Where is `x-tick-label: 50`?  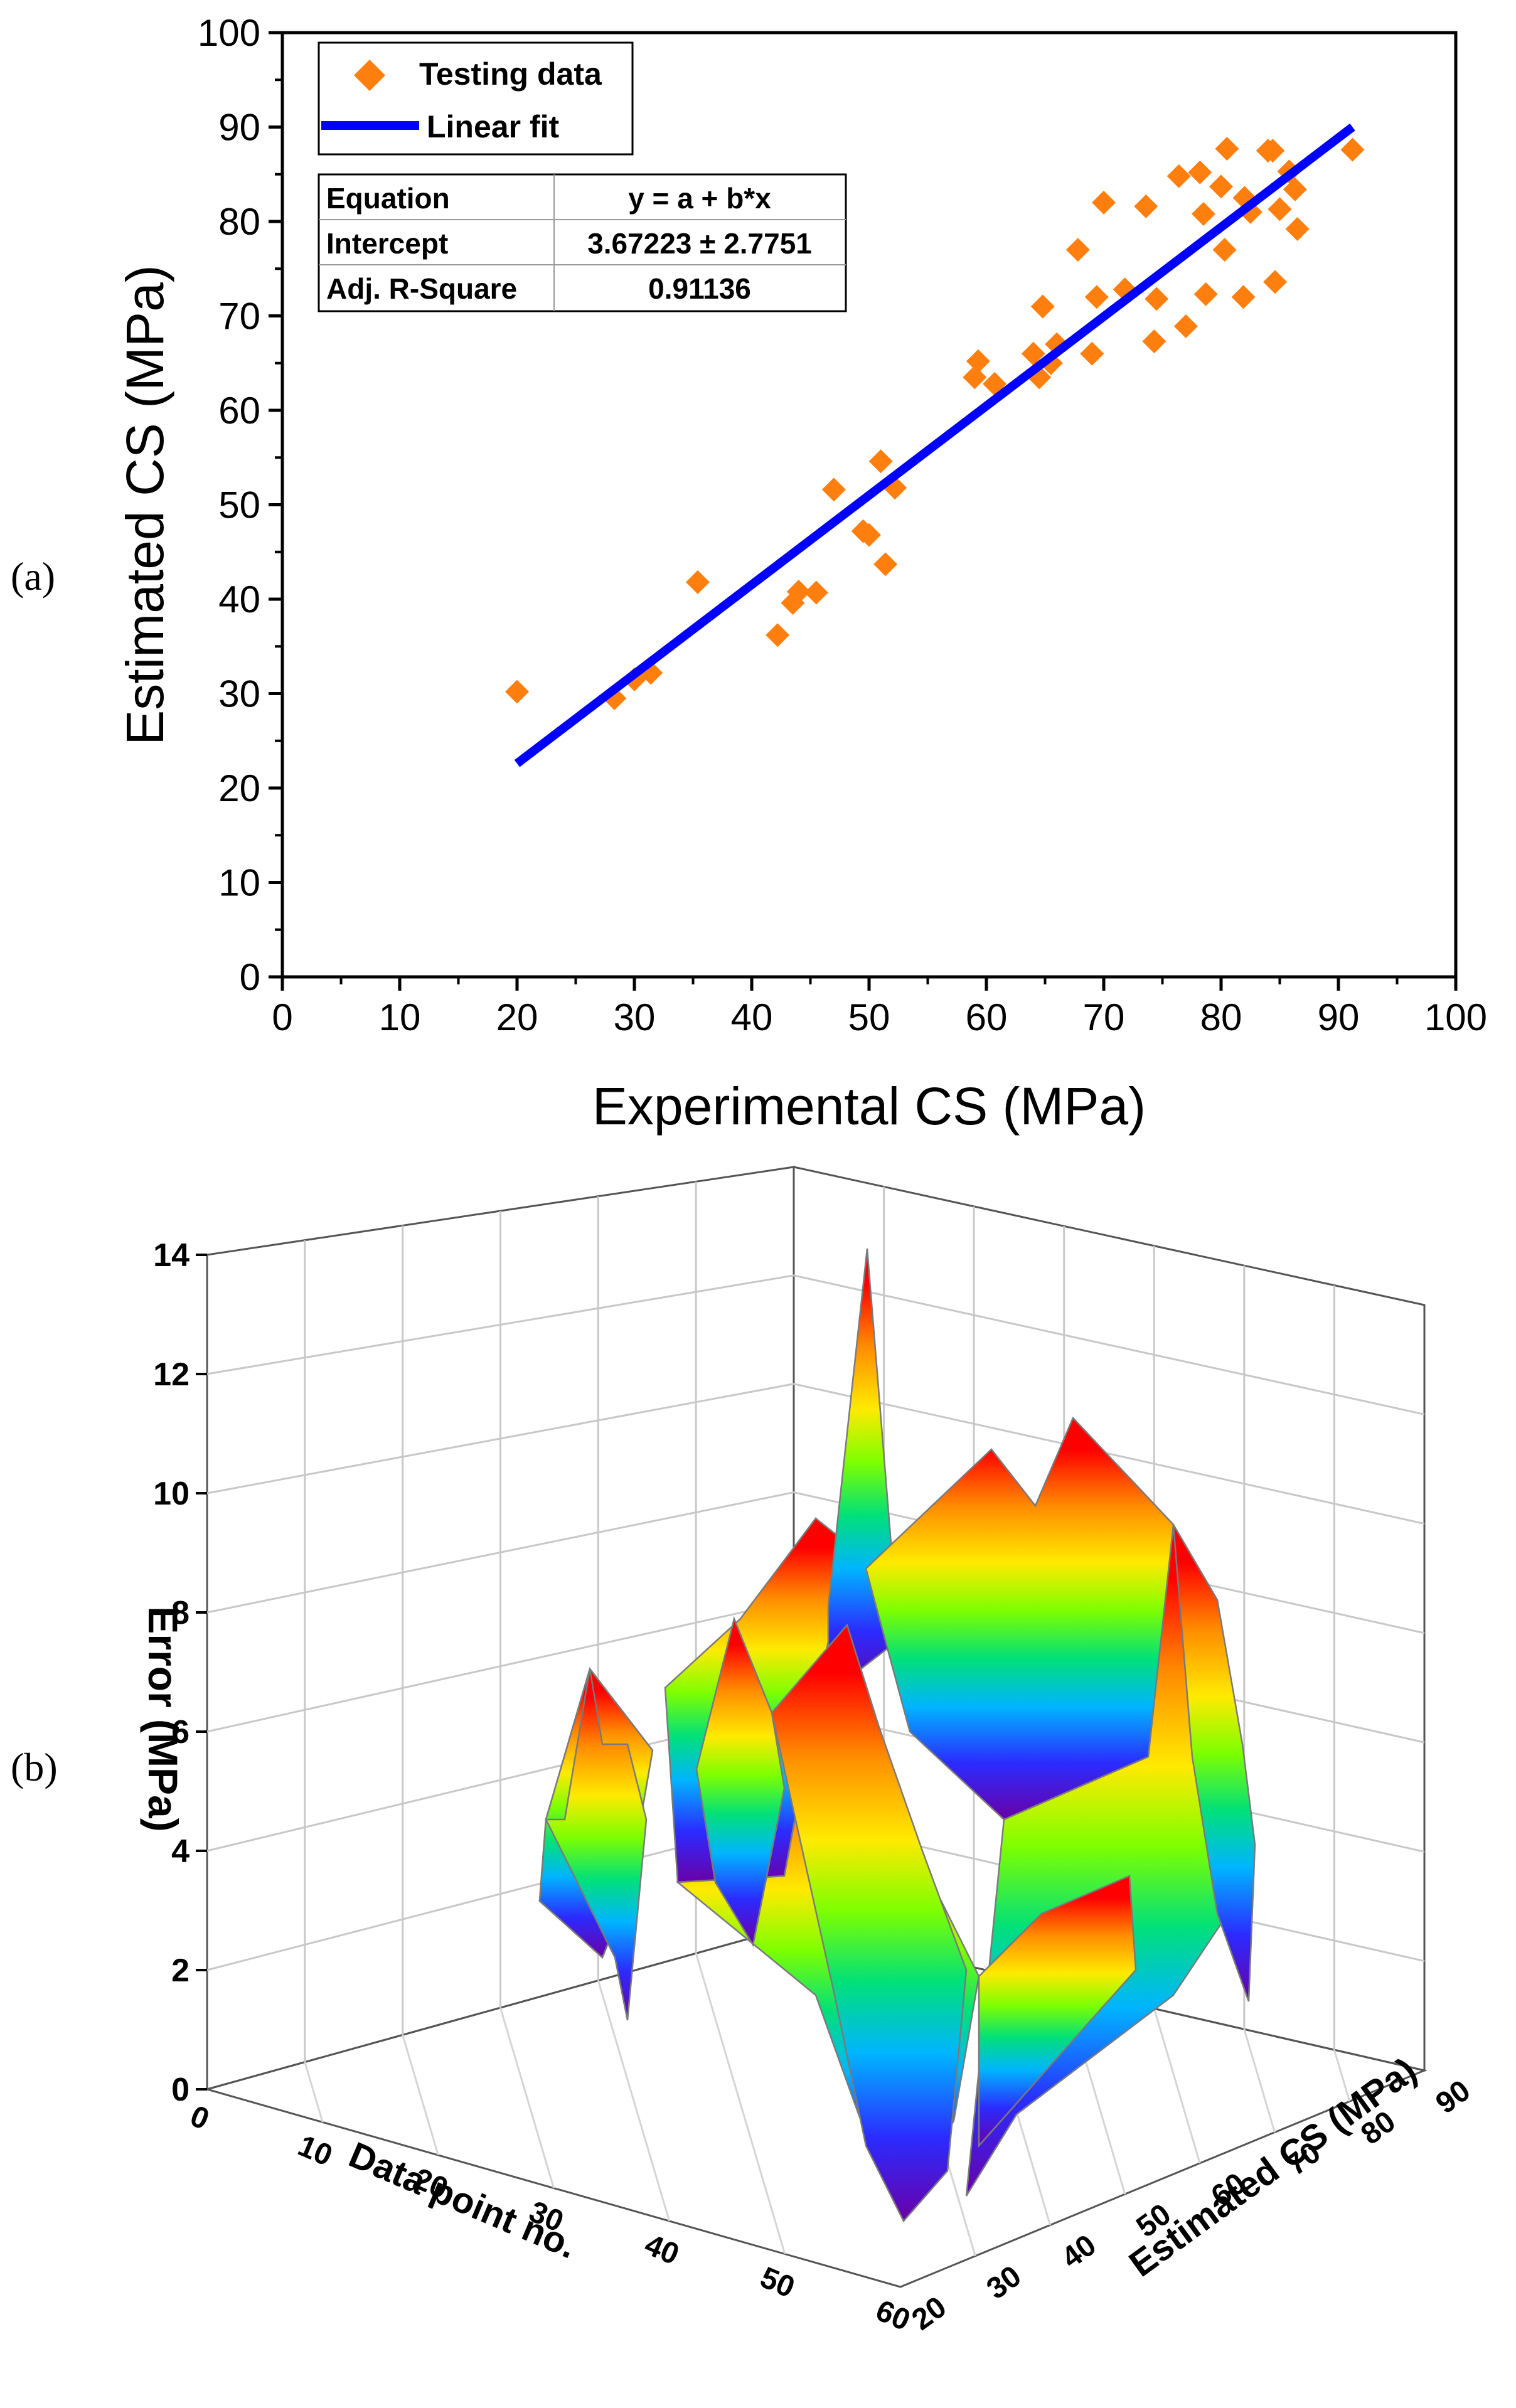
x-tick-label: 50 is located at coordinates (869, 1017).